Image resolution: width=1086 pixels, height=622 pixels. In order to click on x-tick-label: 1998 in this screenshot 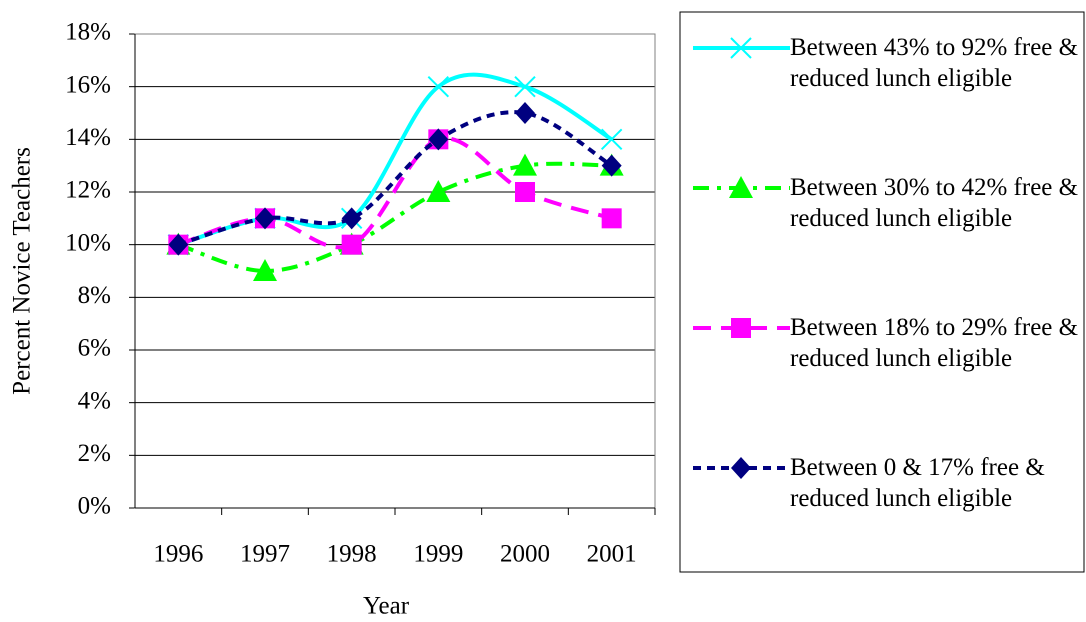, I will do `click(352, 554)`.